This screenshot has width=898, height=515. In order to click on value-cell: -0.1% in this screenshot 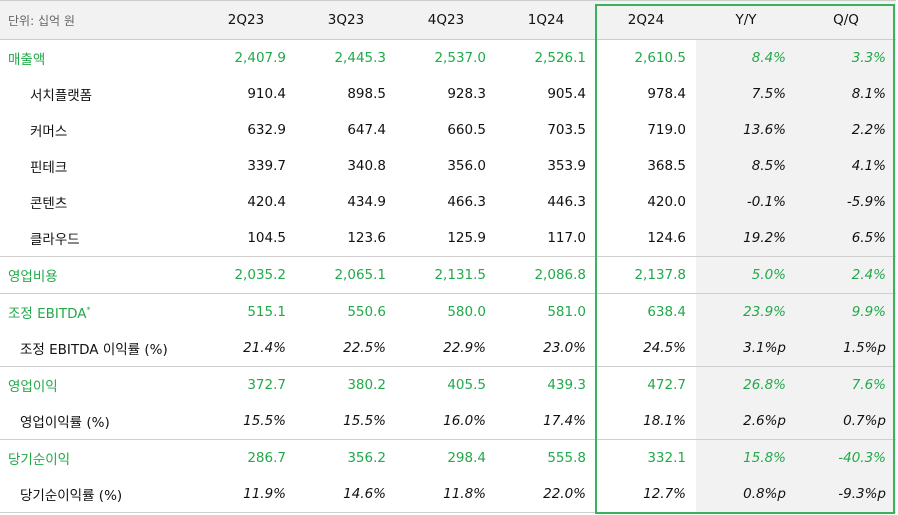, I will do `click(746, 202)`.